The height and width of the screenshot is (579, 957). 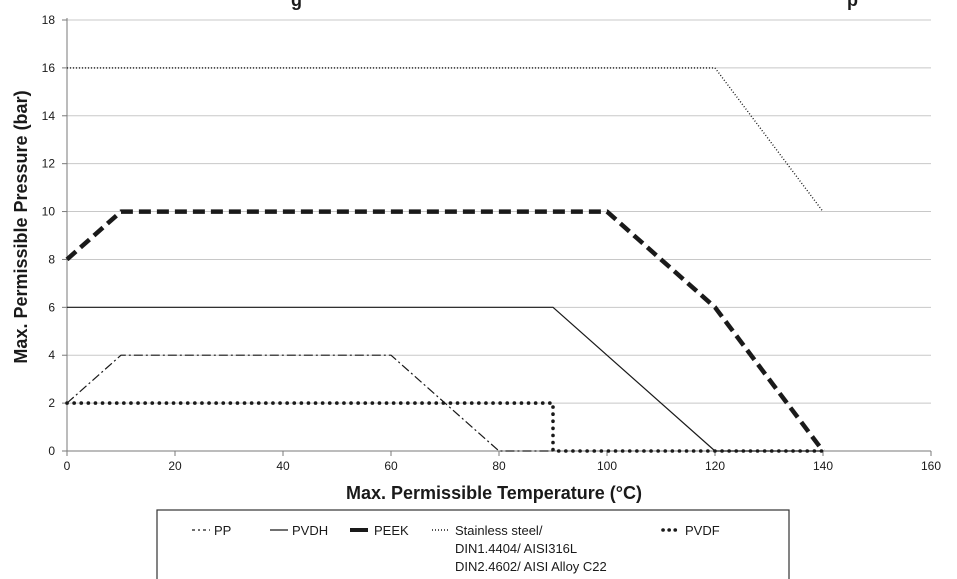 What do you see at coordinates (51, 403) in the screenshot?
I see `y-tick-label: 2` at bounding box center [51, 403].